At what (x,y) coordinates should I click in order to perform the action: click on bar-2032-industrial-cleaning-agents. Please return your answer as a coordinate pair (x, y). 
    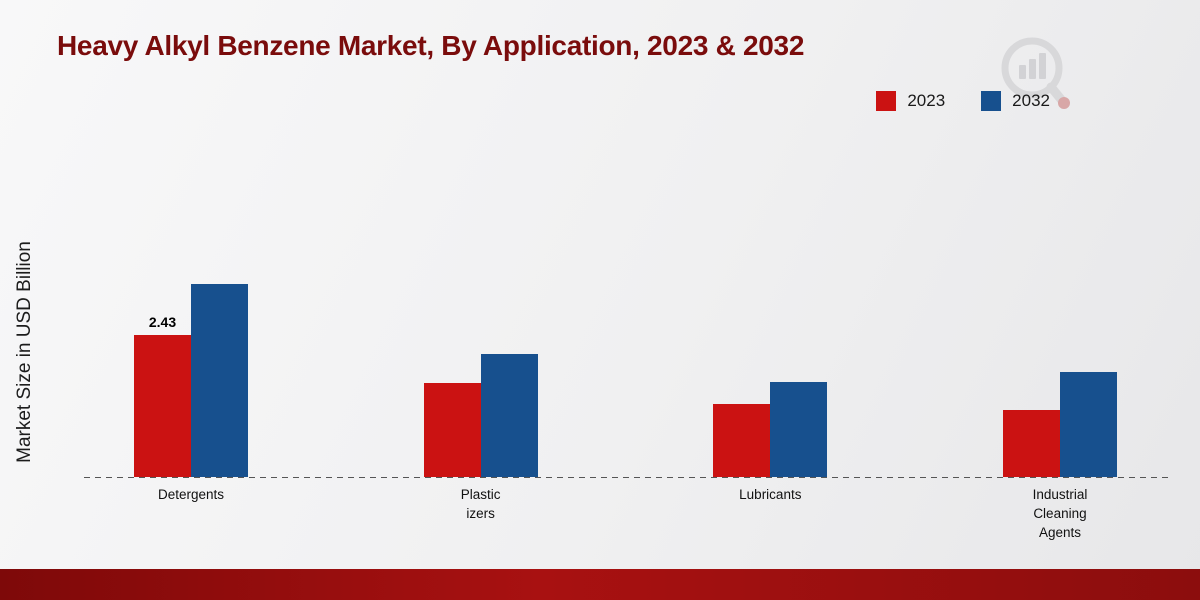
    Looking at the image, I should click on (1088, 424).